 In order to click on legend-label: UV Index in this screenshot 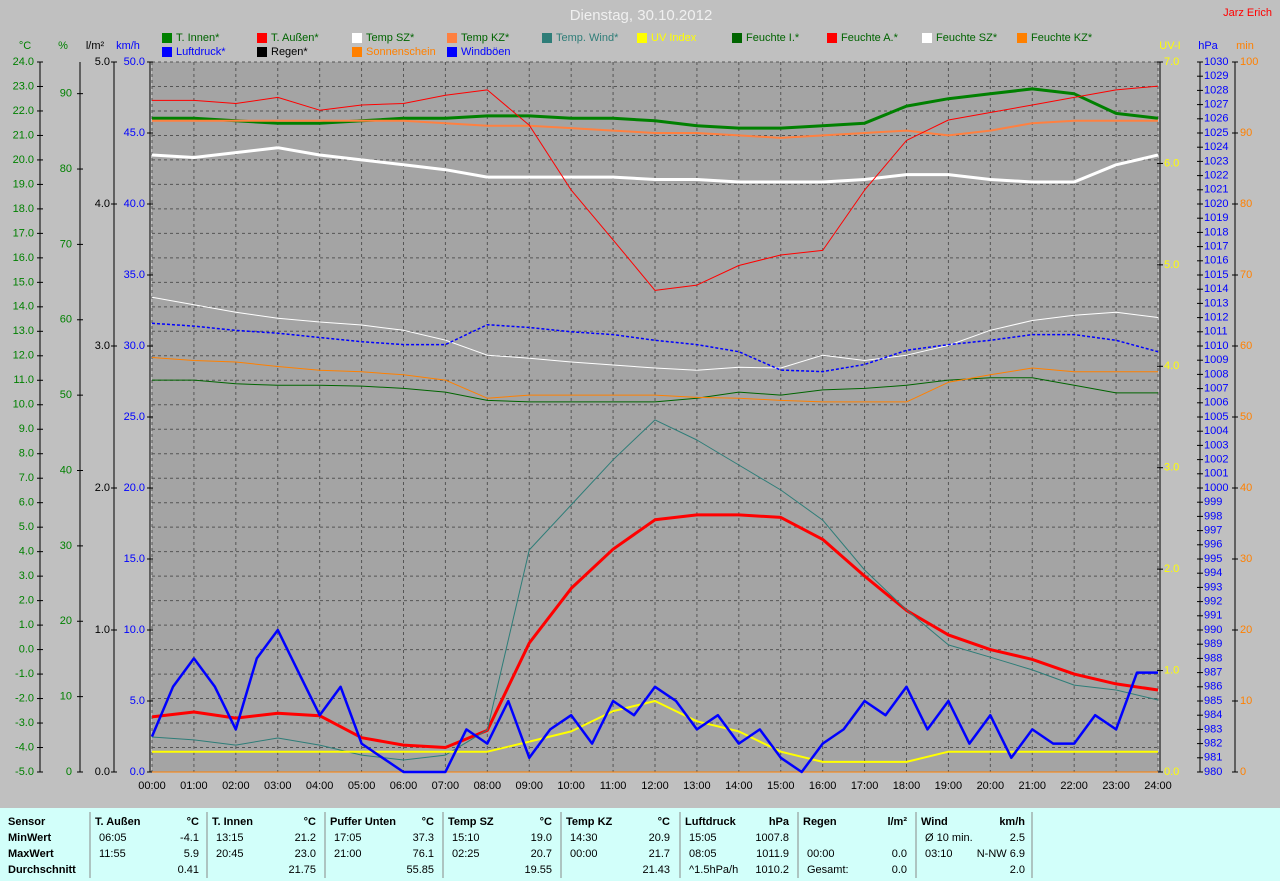, I will do `click(674, 38)`.